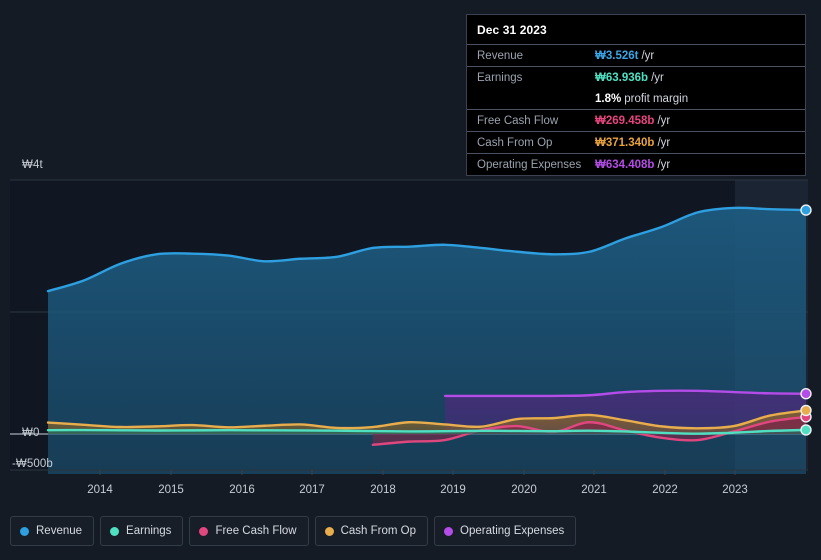 Image resolution: width=821 pixels, height=560 pixels. I want to click on x-axis-label: 2019, so click(453, 490).